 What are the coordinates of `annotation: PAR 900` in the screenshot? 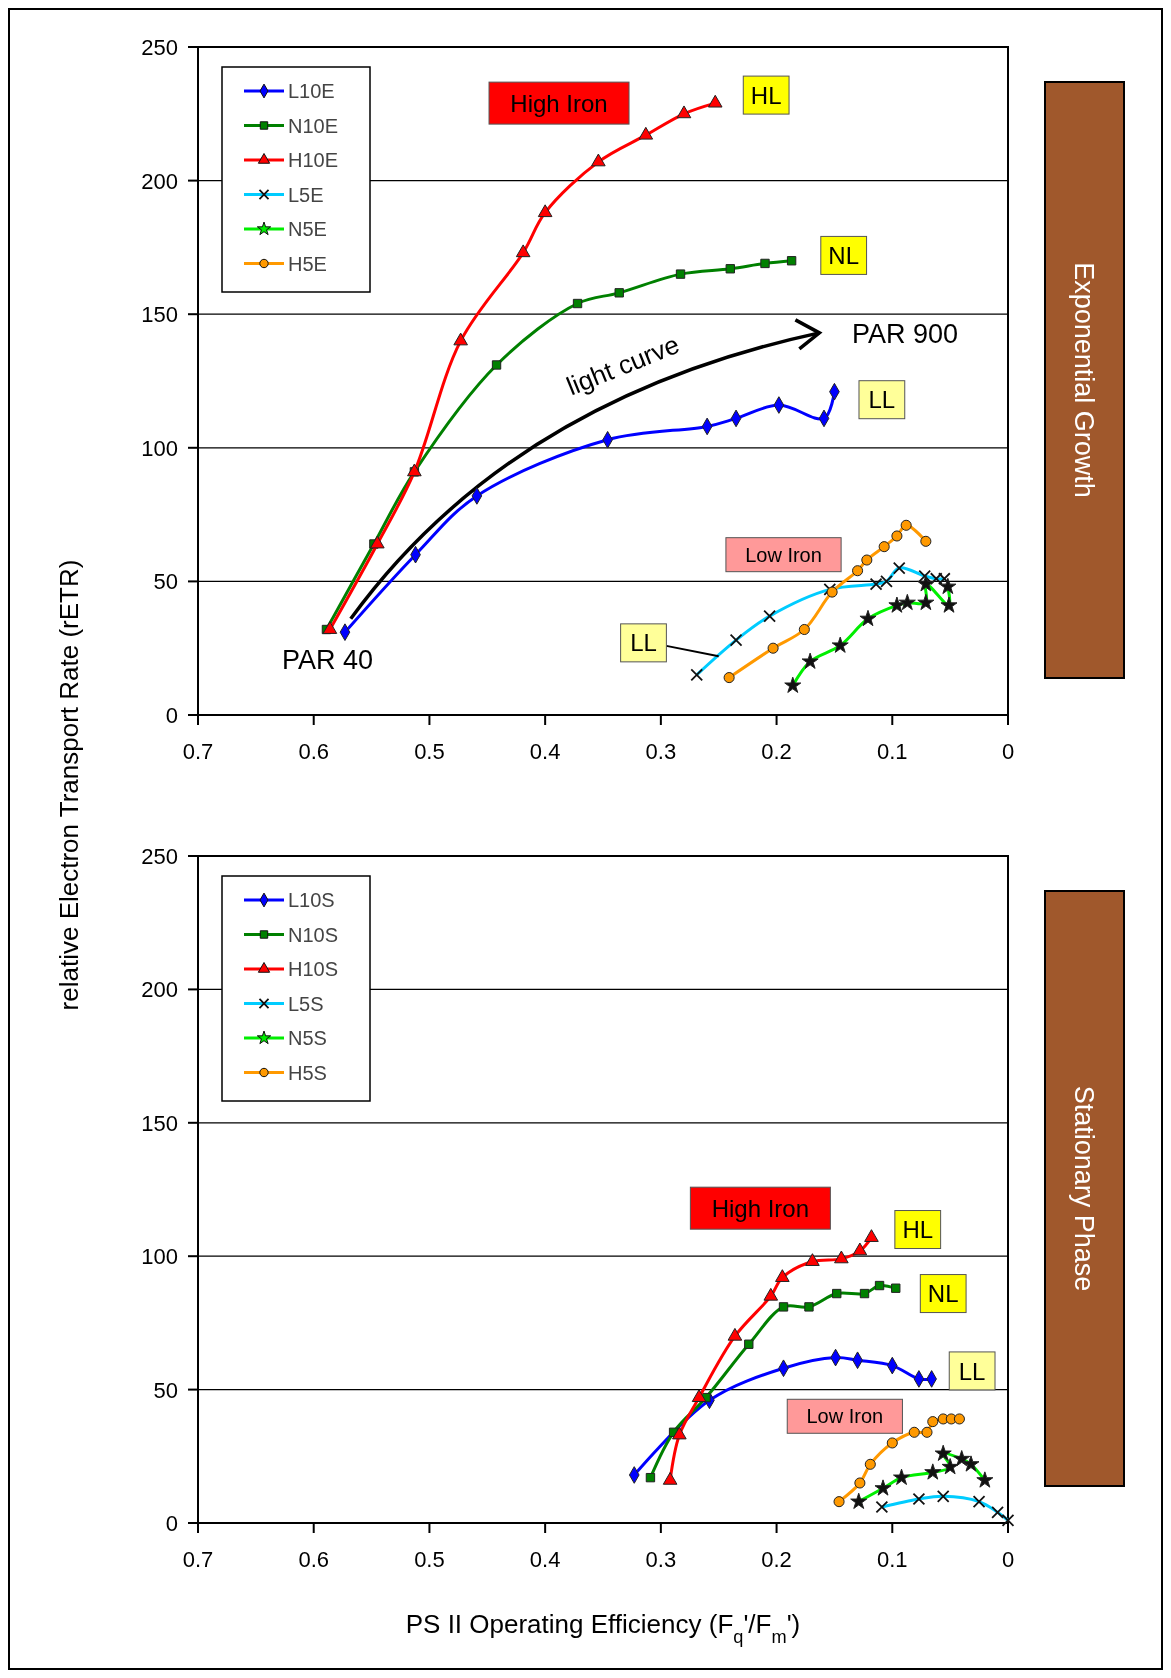 It's located at (905, 333).